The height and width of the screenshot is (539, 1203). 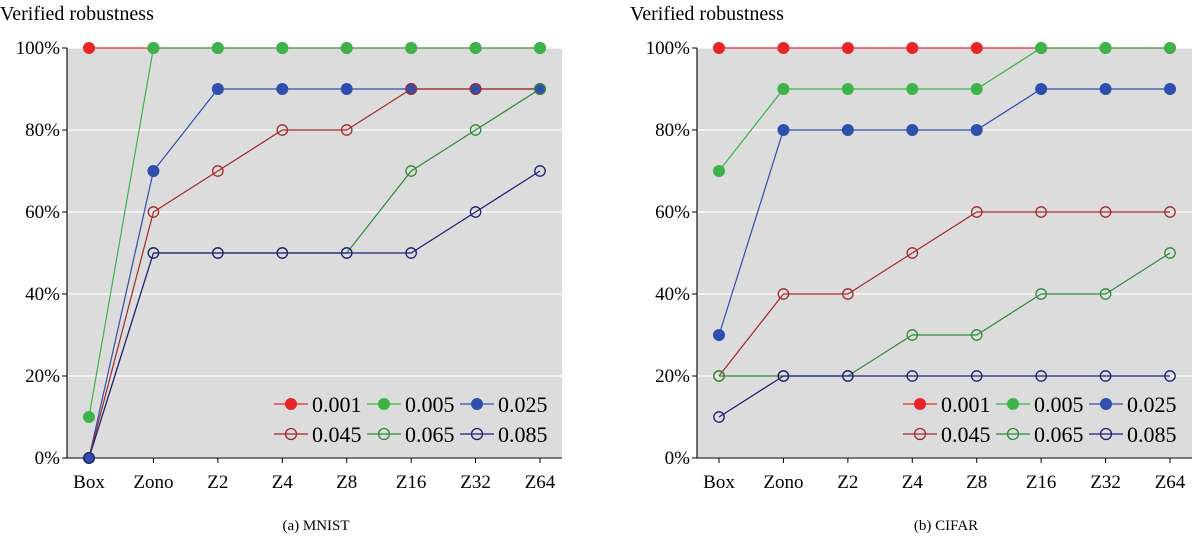 What do you see at coordinates (944, 109) in the screenshot?
I see `series-line-0.005` at bounding box center [944, 109].